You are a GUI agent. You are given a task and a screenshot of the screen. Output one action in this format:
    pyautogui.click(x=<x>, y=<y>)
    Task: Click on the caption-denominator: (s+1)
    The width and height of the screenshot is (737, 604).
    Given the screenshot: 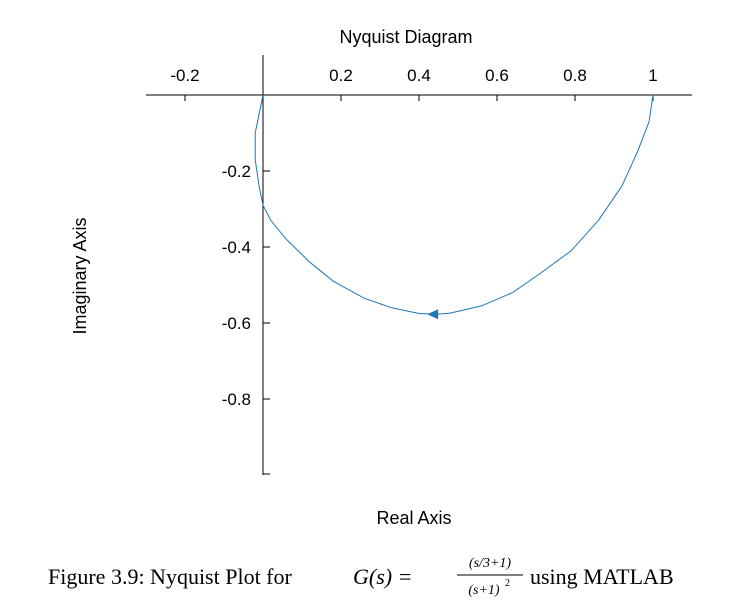 What is the action you would take?
    pyautogui.click(x=484, y=590)
    